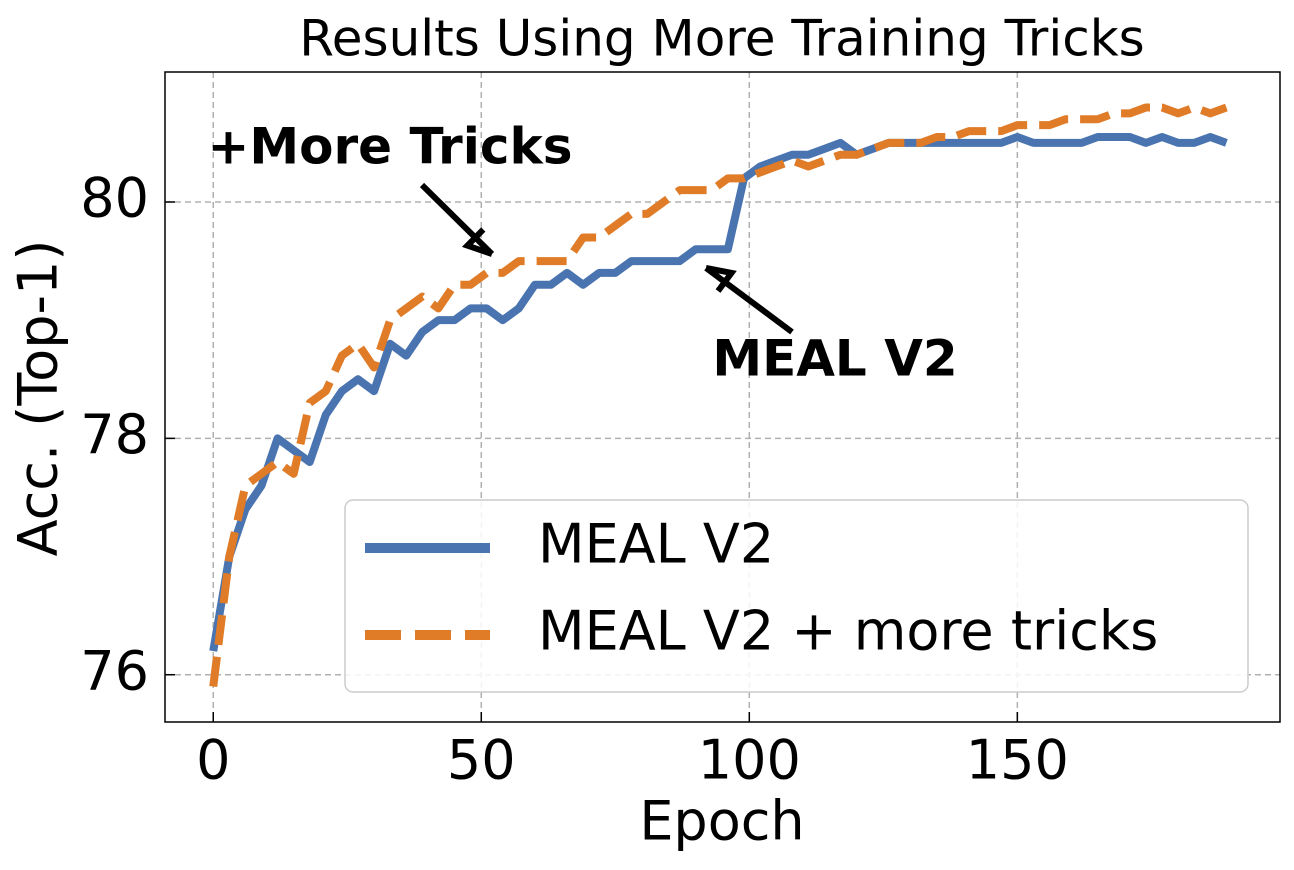 The height and width of the screenshot is (870, 1294). Describe the element at coordinates (114, 198) in the screenshot. I see `y-tick-label: 80` at that location.